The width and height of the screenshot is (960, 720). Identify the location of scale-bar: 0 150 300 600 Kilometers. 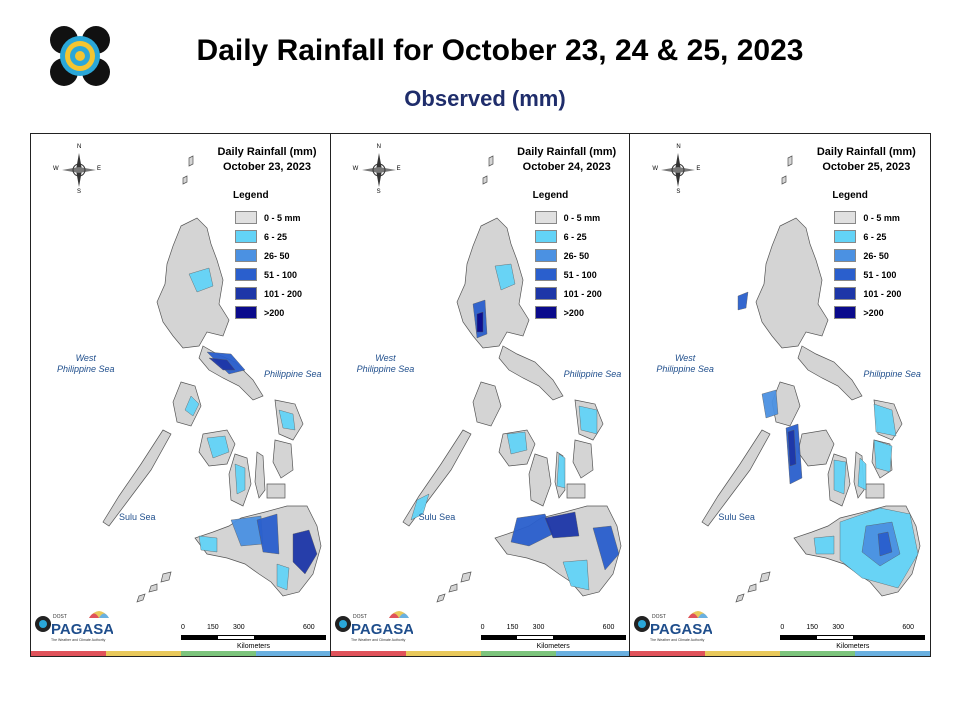
(253, 637).